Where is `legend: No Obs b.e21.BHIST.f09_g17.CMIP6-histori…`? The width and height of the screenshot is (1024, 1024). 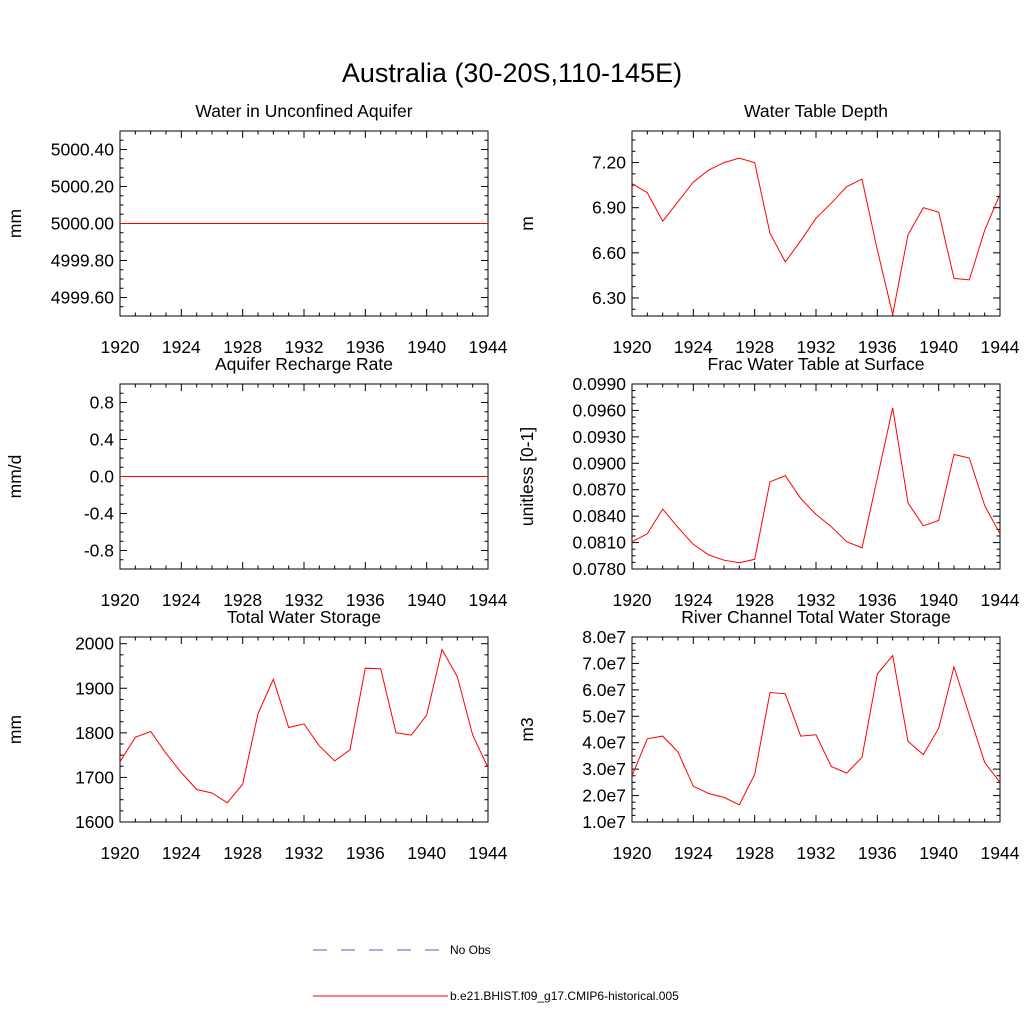
legend: No Obs b.e21.BHIST.f09_g17.CMIP6-histori… is located at coordinates (496, 973).